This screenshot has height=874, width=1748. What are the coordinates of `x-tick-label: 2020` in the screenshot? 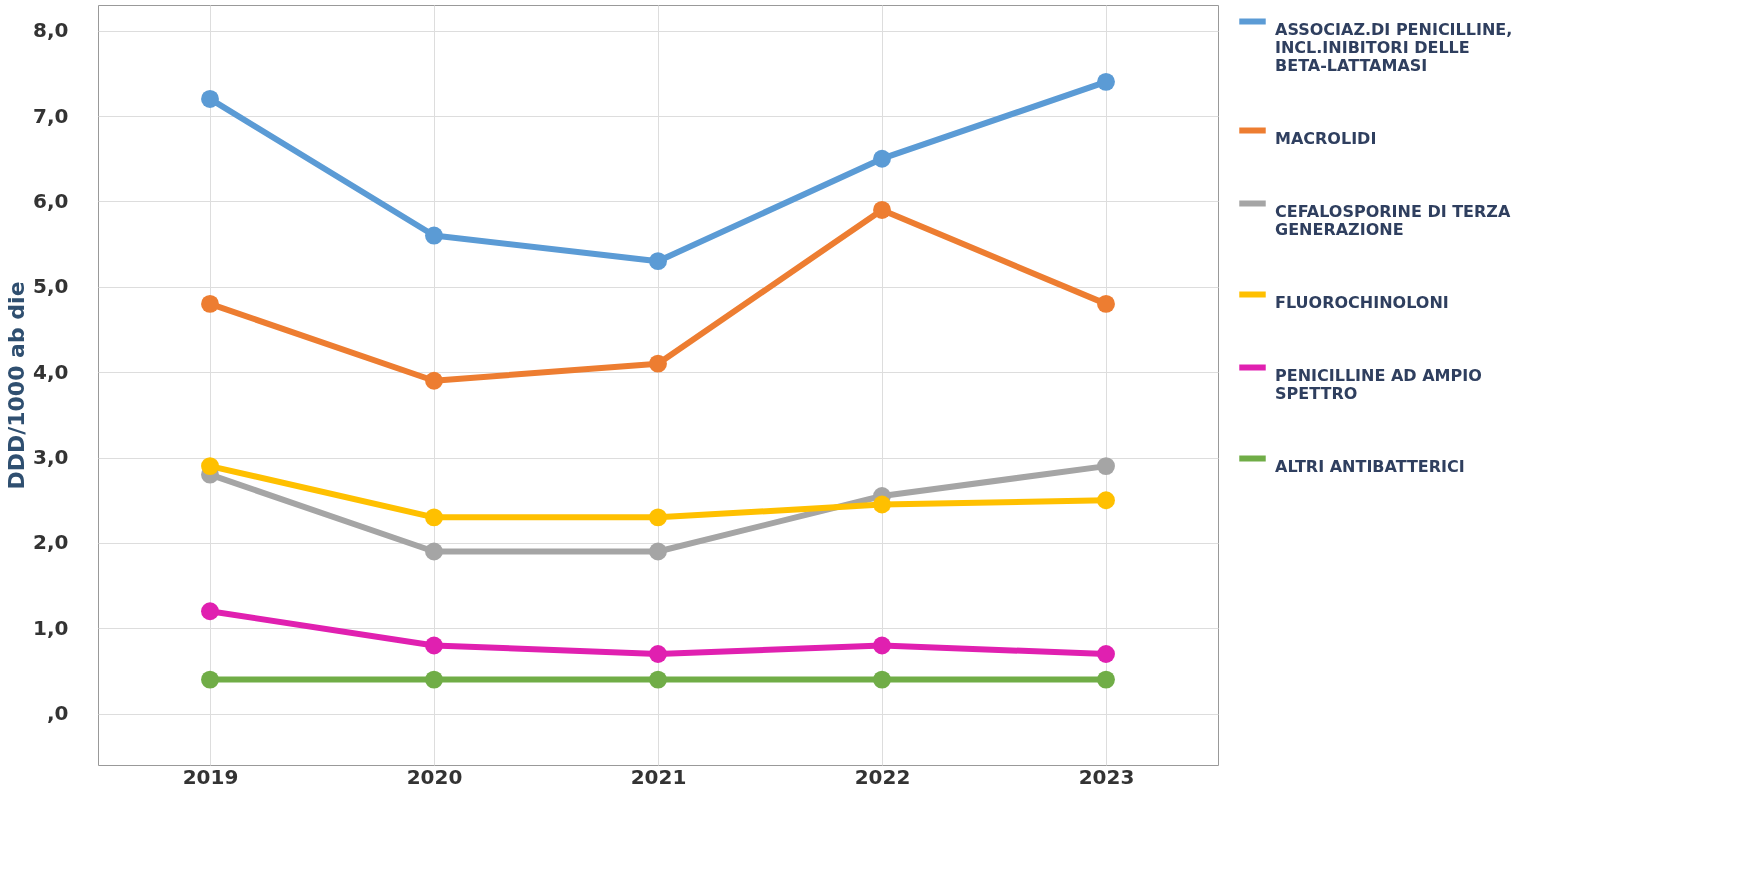 It's located at (434, 776).